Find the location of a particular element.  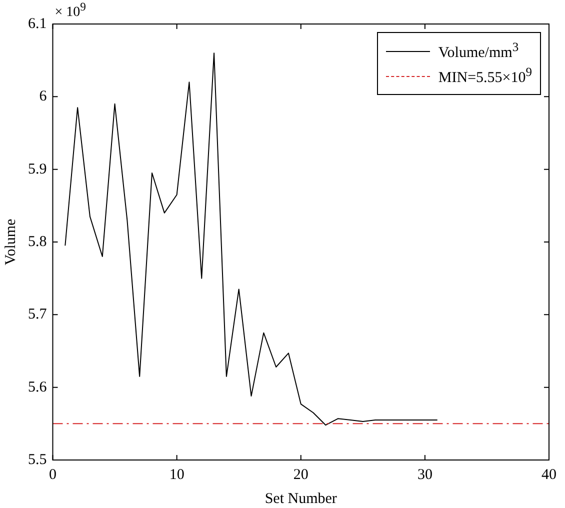

y-tick-label: 5.5 is located at coordinates (37, 460).